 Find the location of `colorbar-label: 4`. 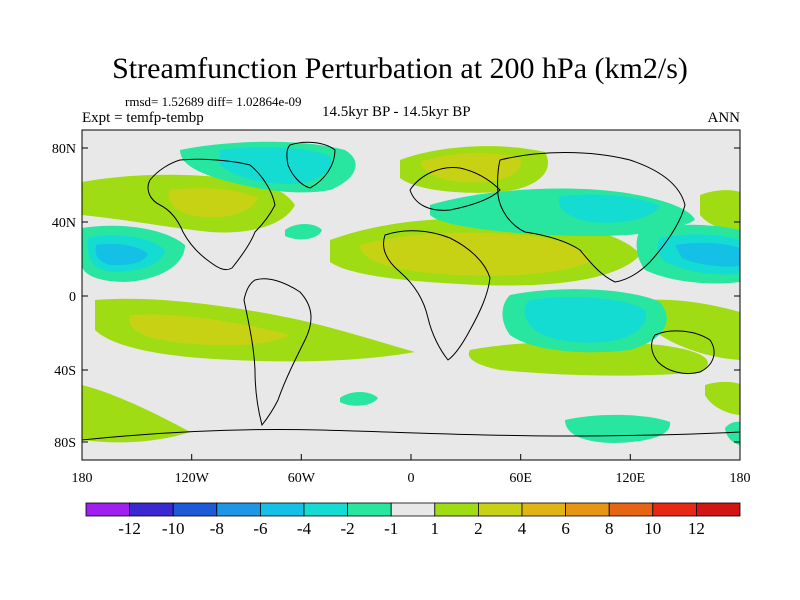

colorbar-label: 4 is located at coordinates (522, 528).